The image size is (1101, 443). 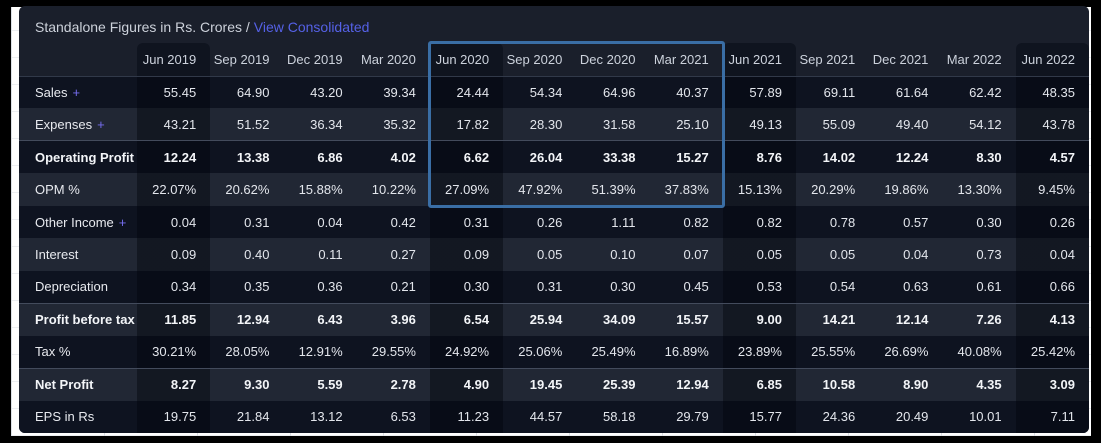 I want to click on cell-operating-profit-mar-2020: 4.02, so click(x=403, y=157).